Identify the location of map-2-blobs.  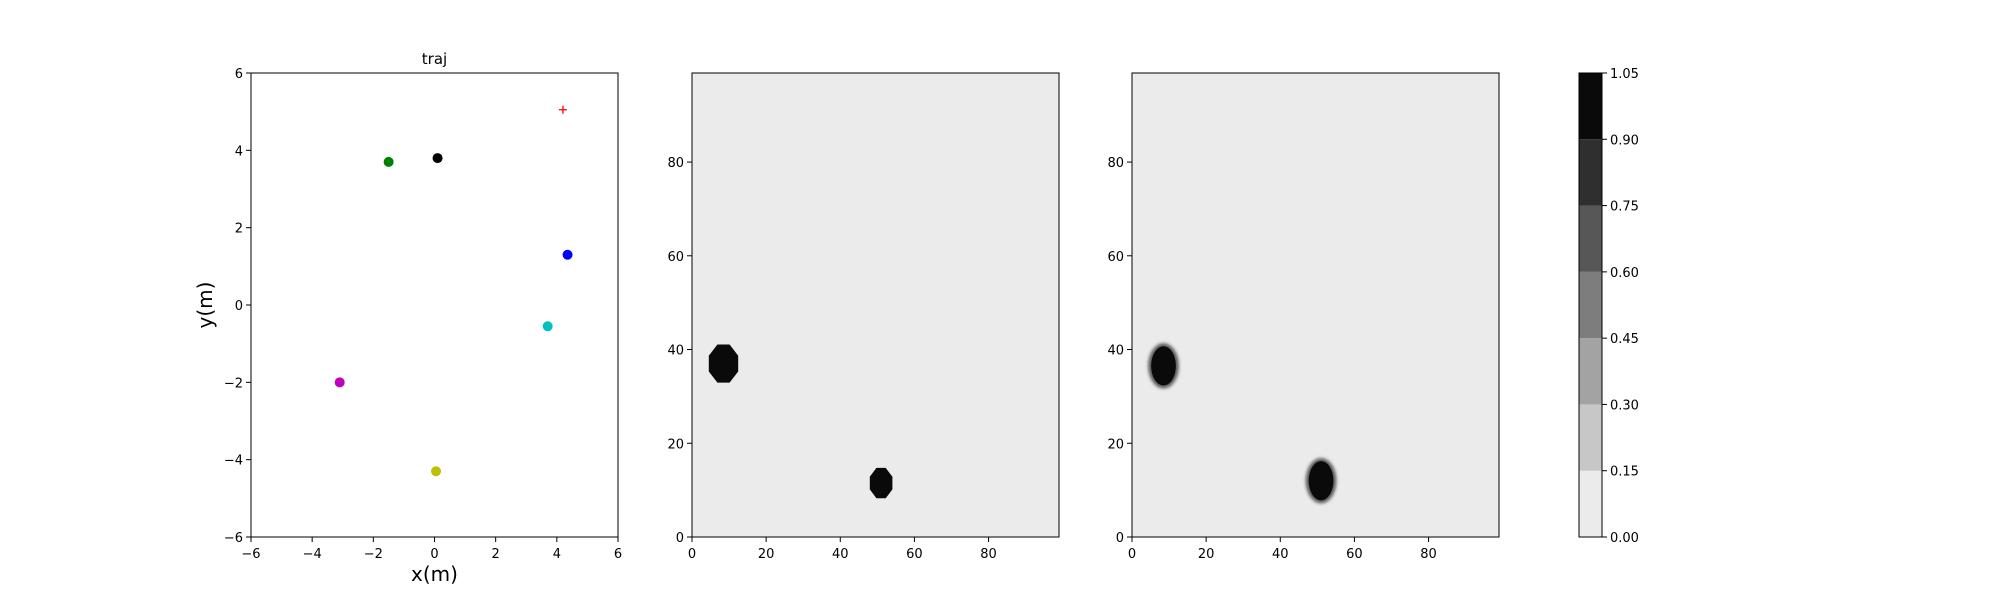
(1242, 423).